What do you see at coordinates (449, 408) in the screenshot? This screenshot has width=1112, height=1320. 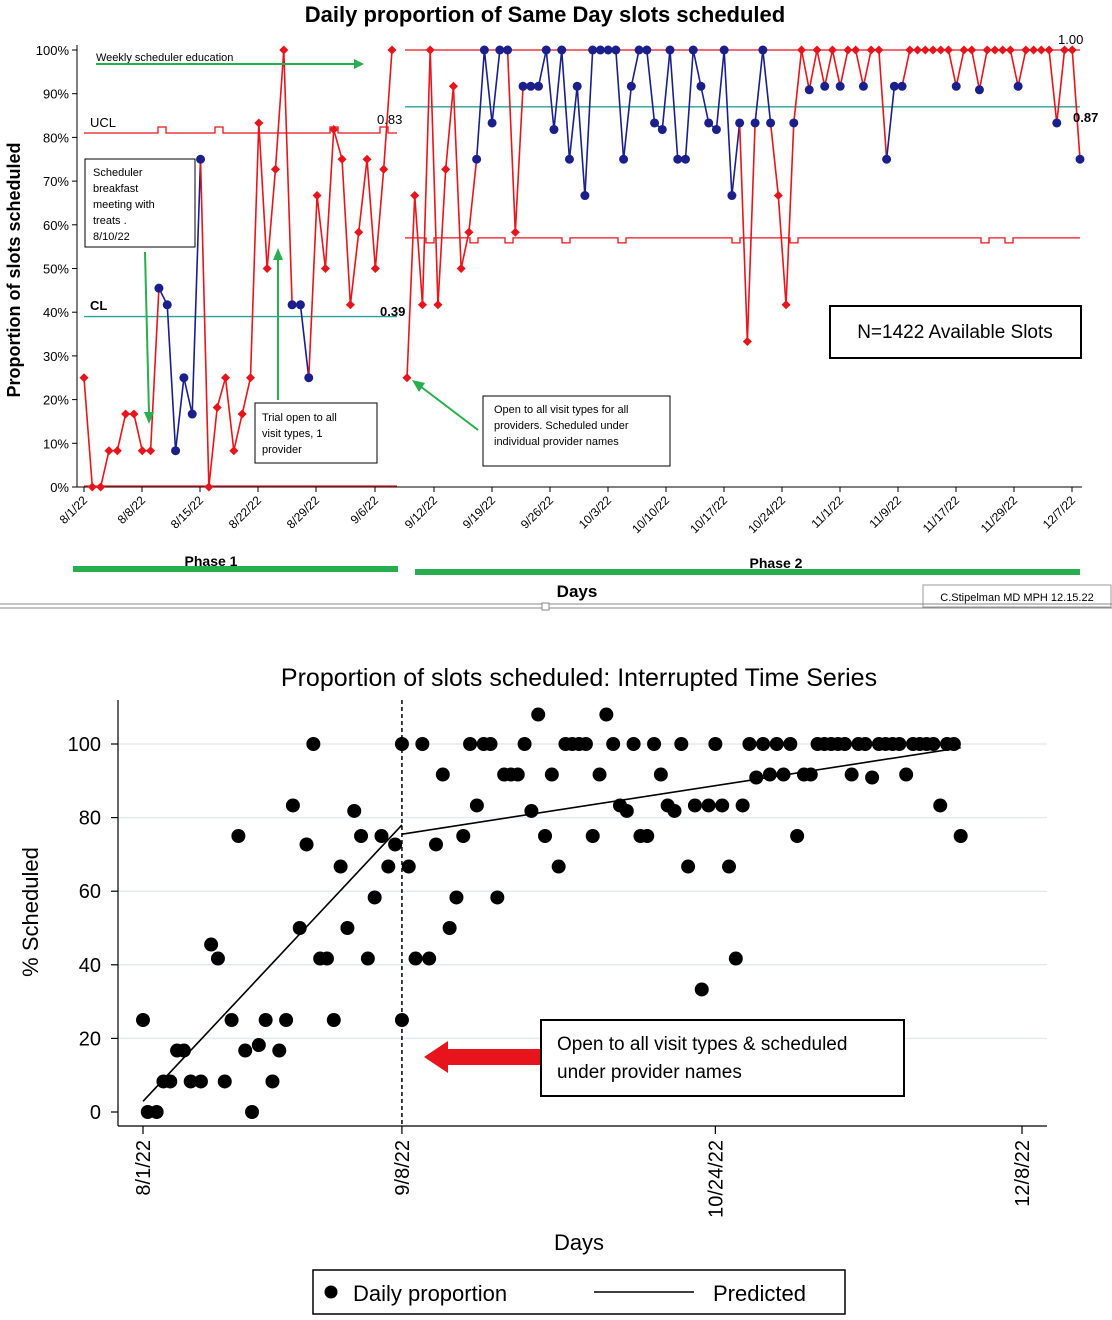 I see `open-arrow` at bounding box center [449, 408].